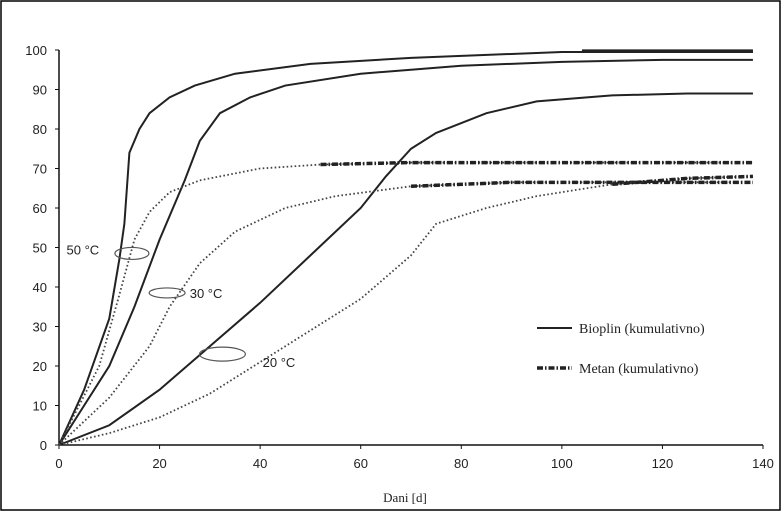  I want to click on x-tick-label: 60, so click(360, 463).